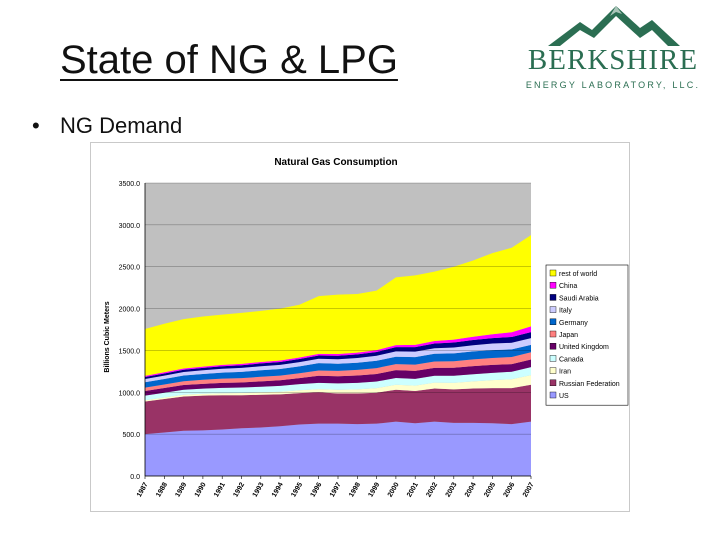 This screenshot has height=540, width=720. What do you see at coordinates (336, 489) in the screenshot?
I see `x-tick-label: 1997` at bounding box center [336, 489].